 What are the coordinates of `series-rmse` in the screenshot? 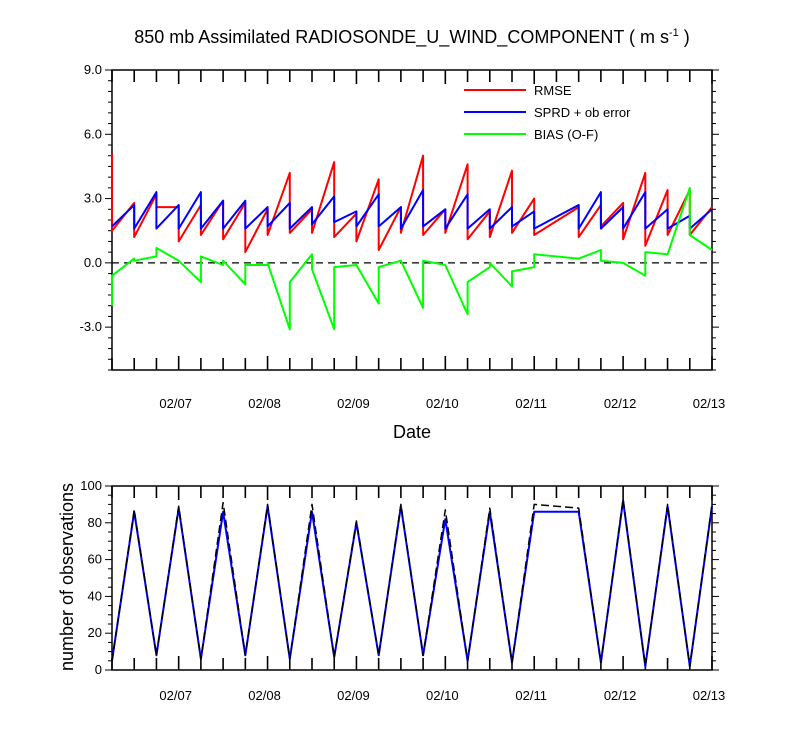 It's located at (412, 203).